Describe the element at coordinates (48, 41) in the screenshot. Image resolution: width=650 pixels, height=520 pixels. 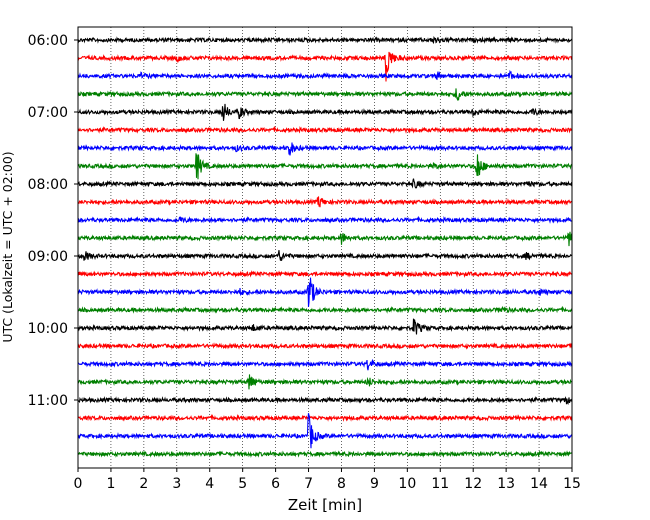
I see `y-tick-label: 06:00` at that location.